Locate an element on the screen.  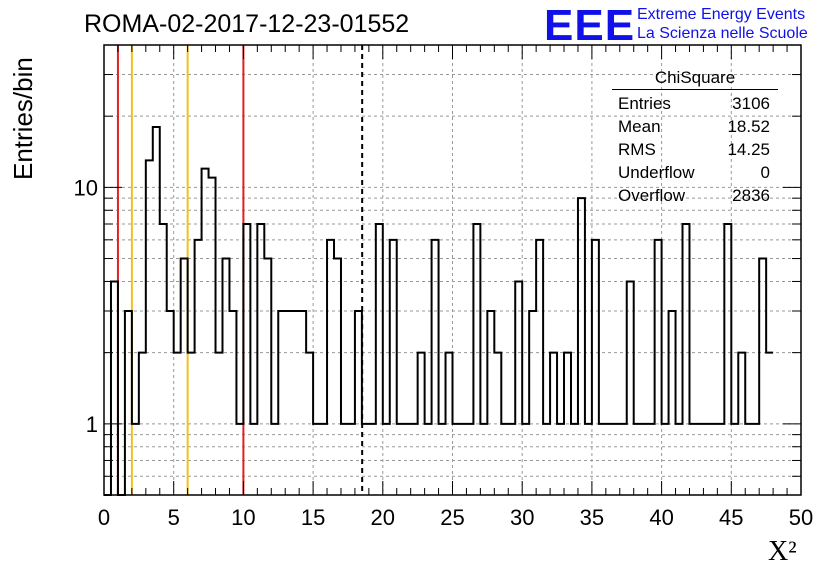
stats-label: Overflow is located at coordinates (652, 195).